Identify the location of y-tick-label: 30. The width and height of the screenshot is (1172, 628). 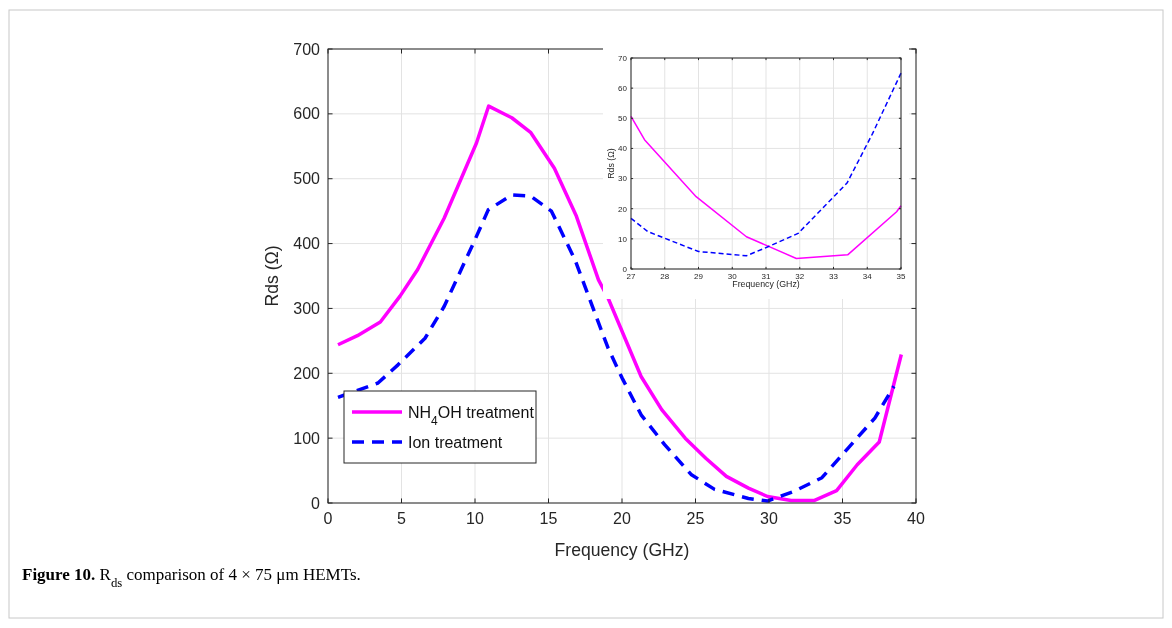
(623, 179).